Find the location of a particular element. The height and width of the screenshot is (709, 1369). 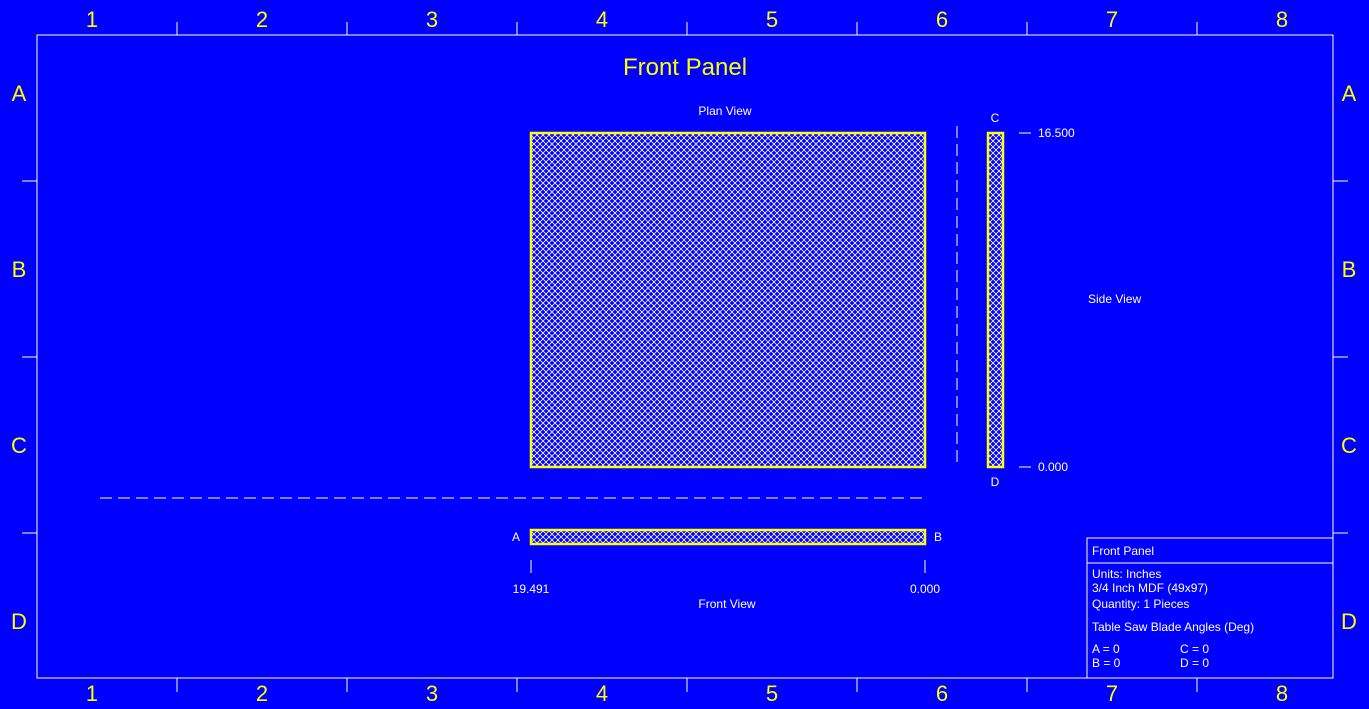

row-label-right-a: A is located at coordinates (1349, 93).